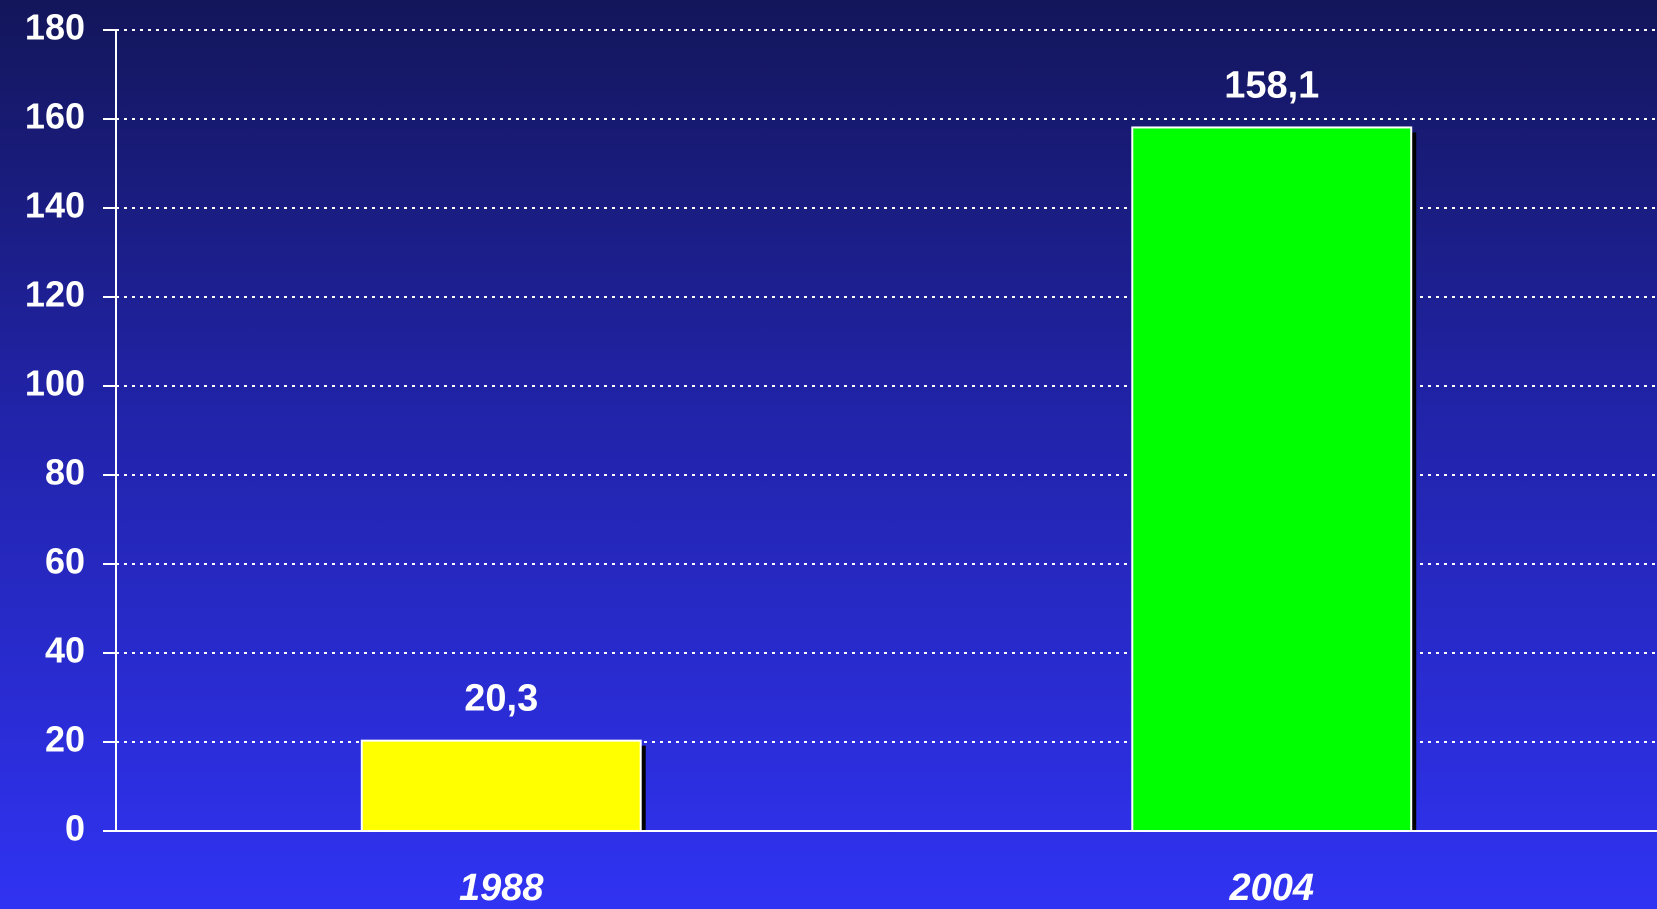 The width and height of the screenshot is (1657, 909). I want to click on y-tick-label: 100, so click(55, 383).